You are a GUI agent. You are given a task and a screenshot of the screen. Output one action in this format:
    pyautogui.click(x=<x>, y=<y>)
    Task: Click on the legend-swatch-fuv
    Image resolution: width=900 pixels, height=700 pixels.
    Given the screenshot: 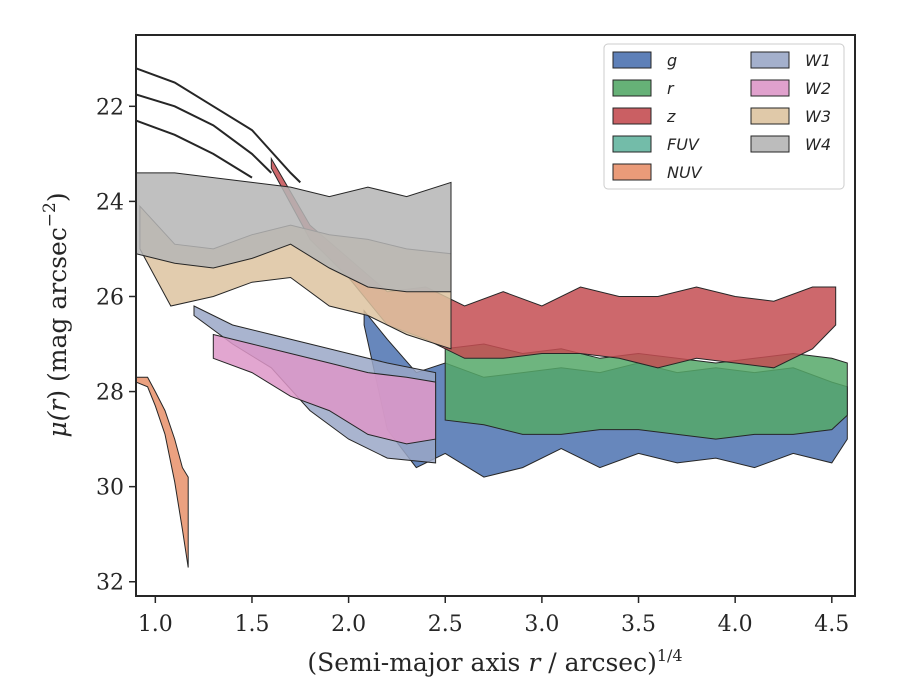 What is the action you would take?
    pyautogui.click(x=632, y=144)
    